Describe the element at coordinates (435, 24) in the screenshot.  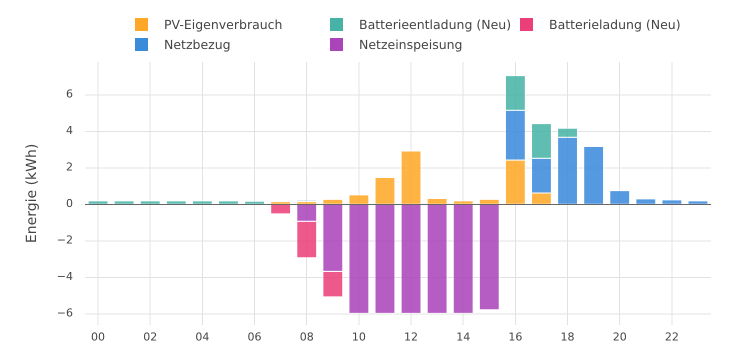
I see `legend-label: Batterieentladung (Neu)` at that location.